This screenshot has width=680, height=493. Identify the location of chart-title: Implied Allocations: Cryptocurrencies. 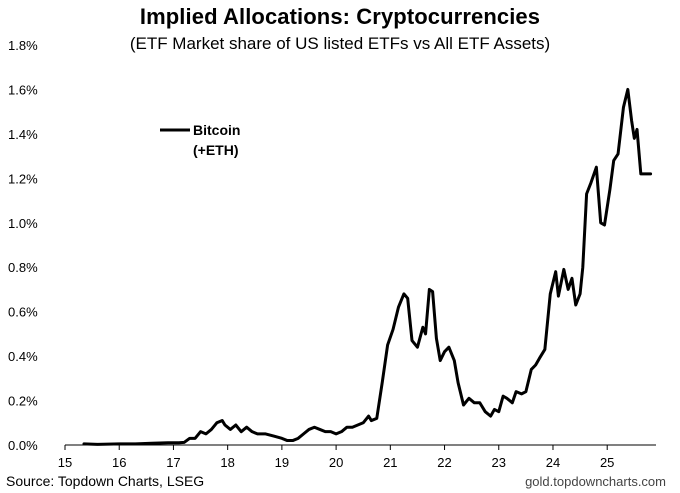
(340, 16).